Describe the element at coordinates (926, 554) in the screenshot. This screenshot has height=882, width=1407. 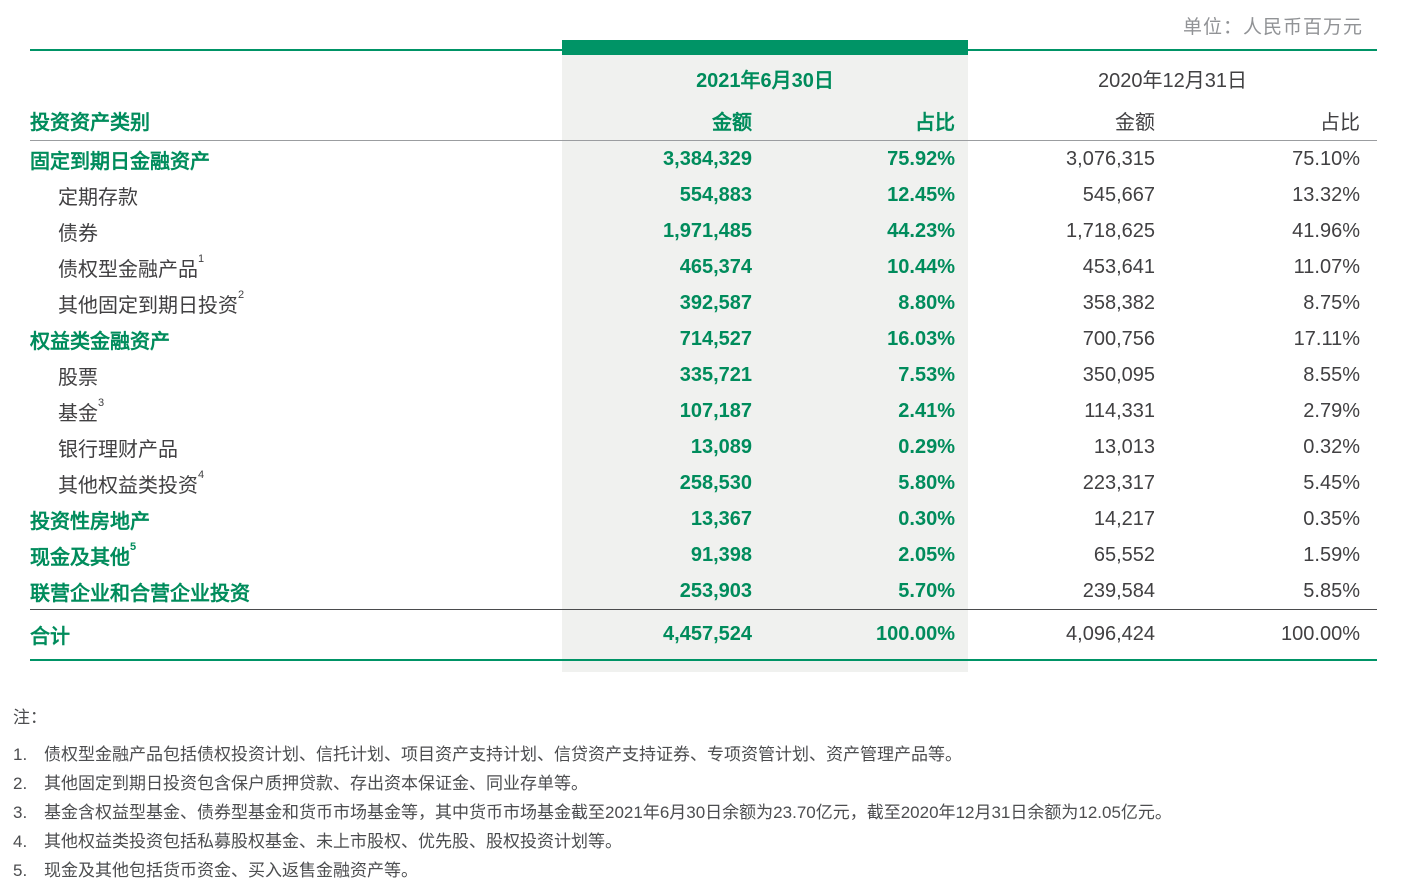
I see `cell-ratio-2021: 2.05%` at that location.